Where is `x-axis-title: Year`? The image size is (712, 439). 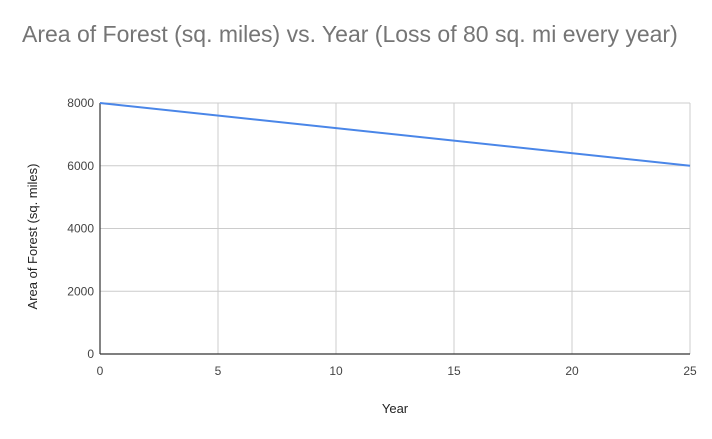
x-axis-title: Year is located at coordinates (395, 408).